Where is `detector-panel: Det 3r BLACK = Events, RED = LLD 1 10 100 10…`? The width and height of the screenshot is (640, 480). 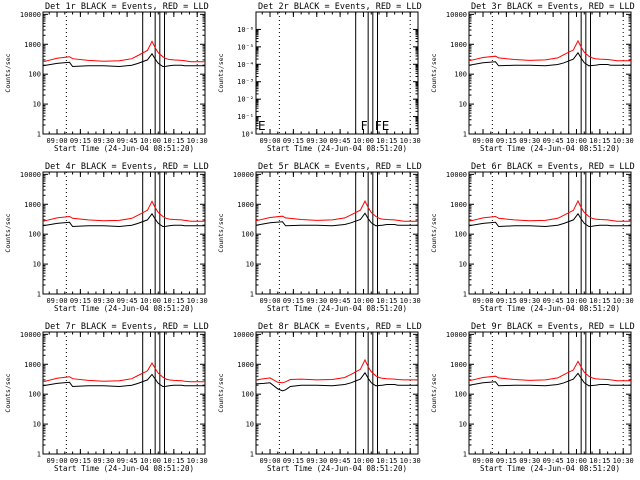 detector-panel: Det 3r BLACK = Events, RED = LLD 1 10 100 10… is located at coordinates (532, 77).